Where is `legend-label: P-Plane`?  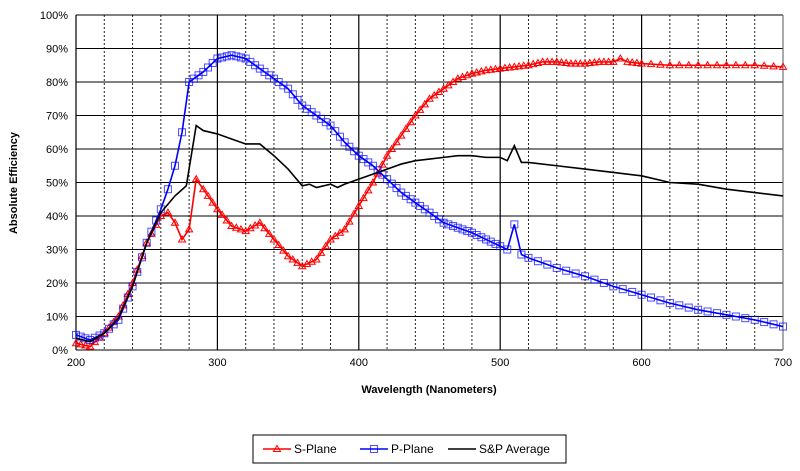 legend-label: P-Plane is located at coordinates (412, 449).